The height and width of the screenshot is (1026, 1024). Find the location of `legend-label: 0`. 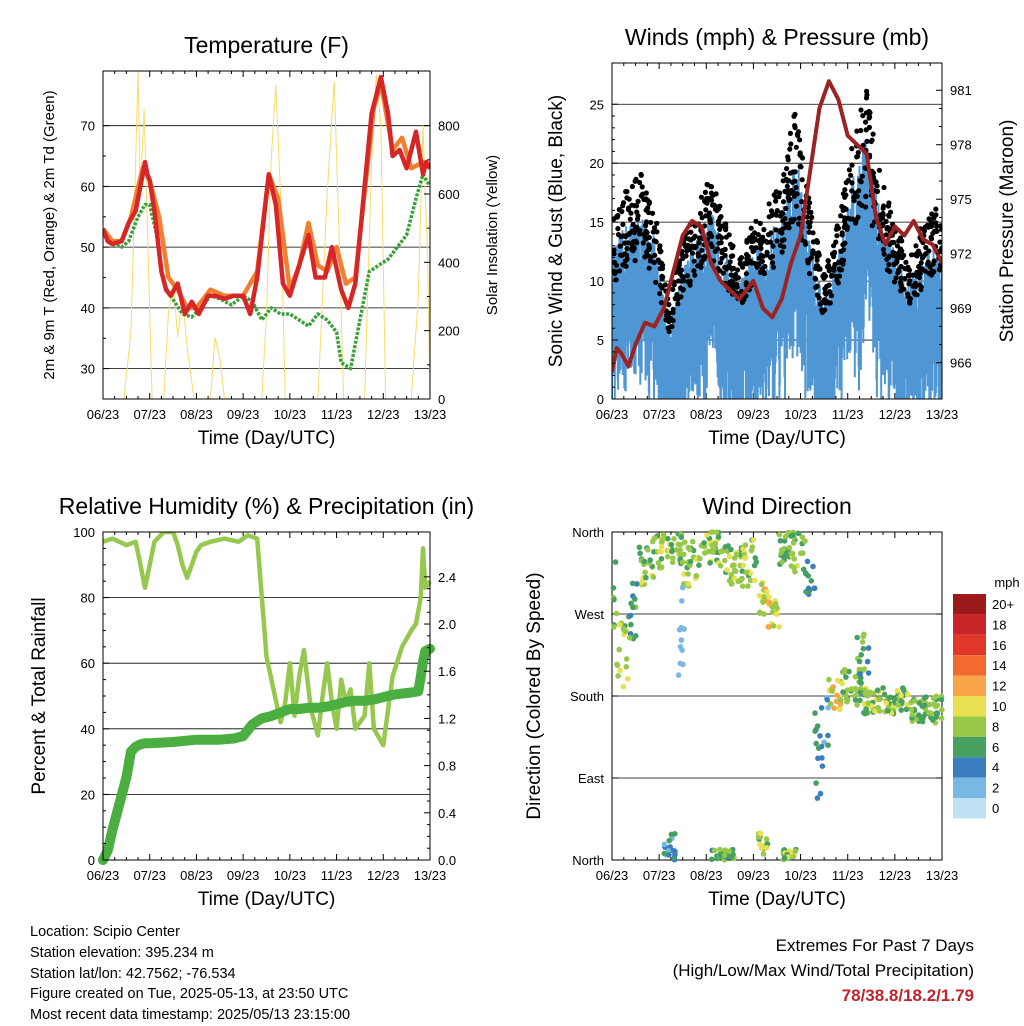

legend-label: 0 is located at coordinates (995, 808).